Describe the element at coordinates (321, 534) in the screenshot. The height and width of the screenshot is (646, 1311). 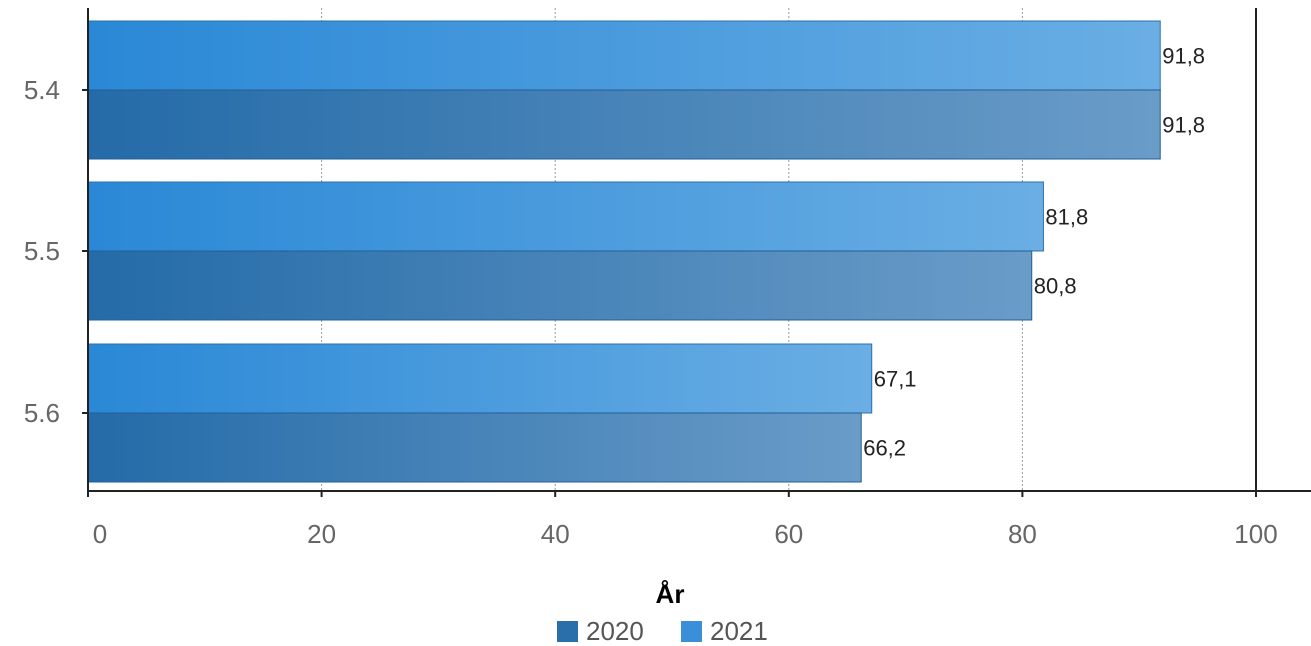
I see `x-tick-label-20: 20` at that location.